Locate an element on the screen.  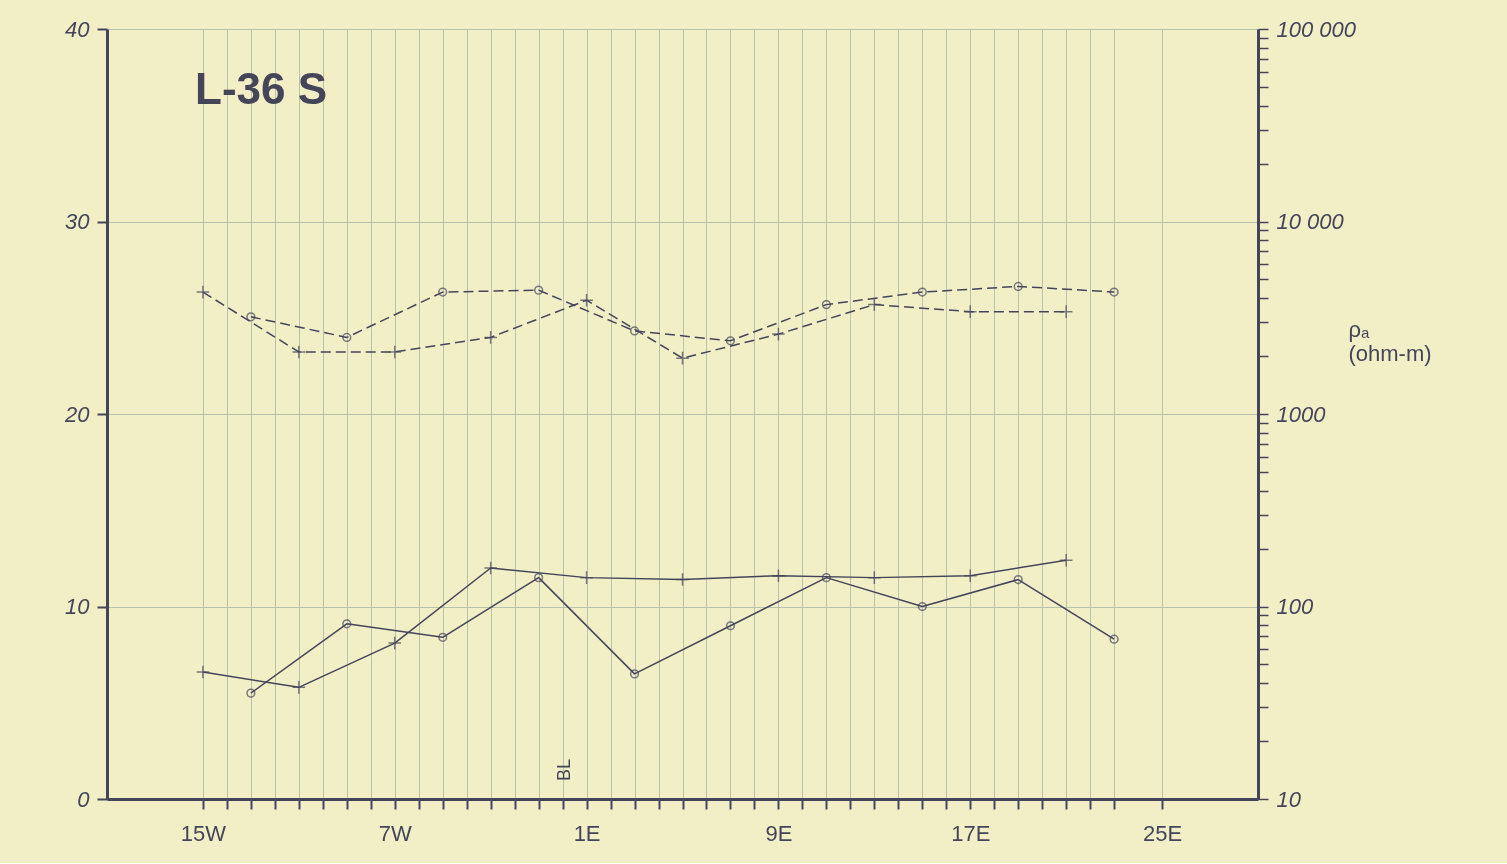
y2-tick-label: 100 000 is located at coordinates (1316, 29).